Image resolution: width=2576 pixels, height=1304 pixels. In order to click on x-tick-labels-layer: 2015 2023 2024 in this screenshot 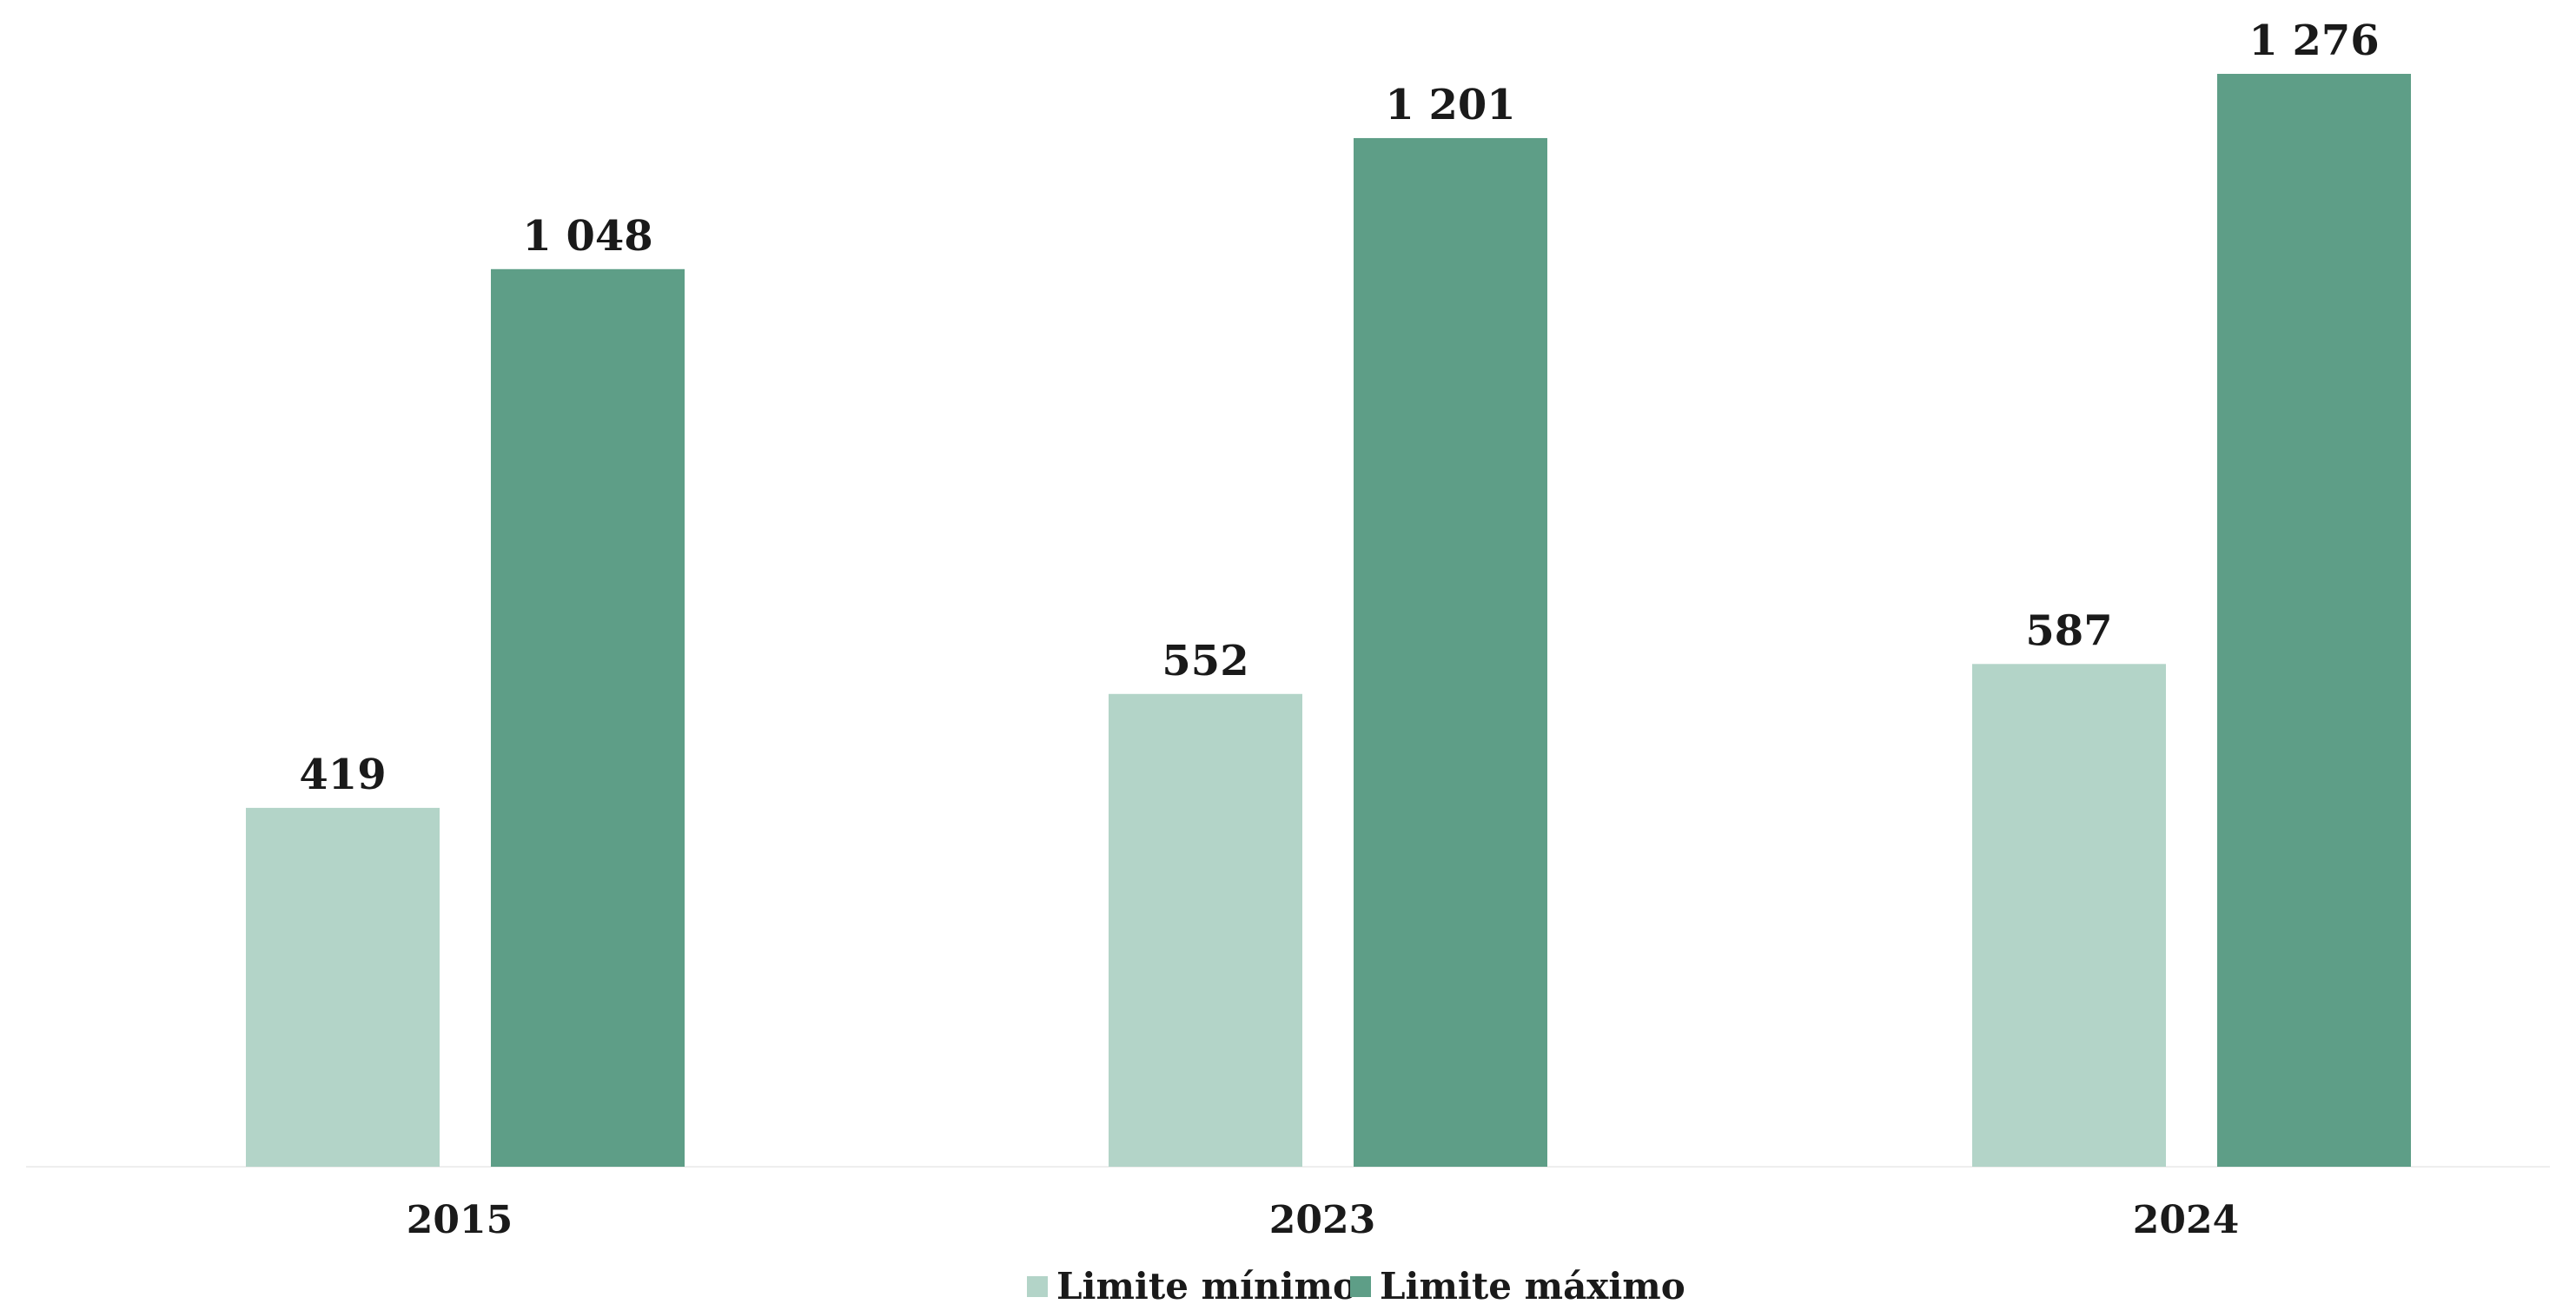, I will do `click(1323, 1220)`.